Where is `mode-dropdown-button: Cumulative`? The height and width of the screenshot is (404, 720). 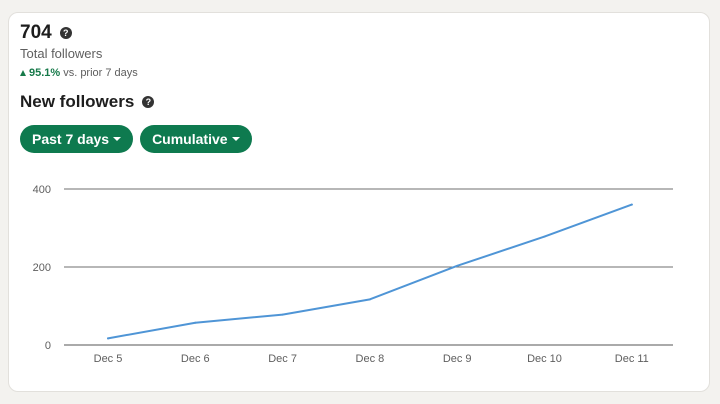
mode-dropdown-button: Cumulative is located at coordinates (196, 139).